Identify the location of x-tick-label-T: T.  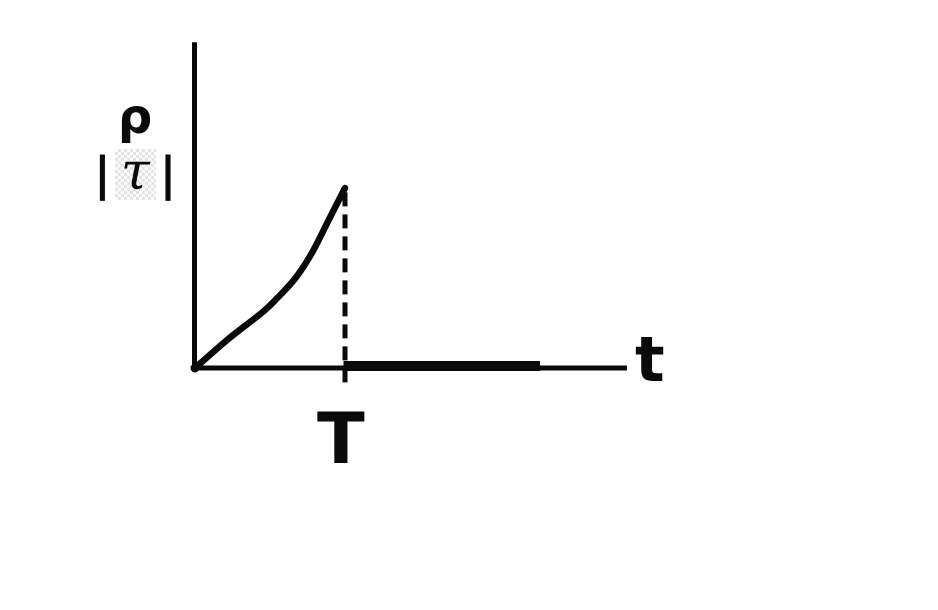
(341, 439).